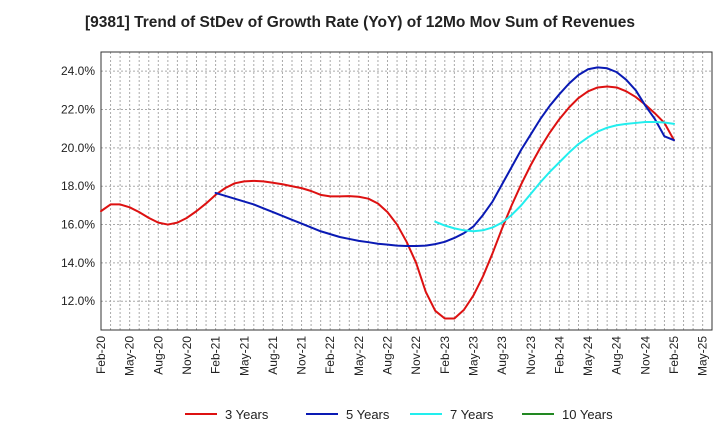  Describe the element at coordinates (78, 225) in the screenshot. I see `y-tick-label: 16.0%` at that location.